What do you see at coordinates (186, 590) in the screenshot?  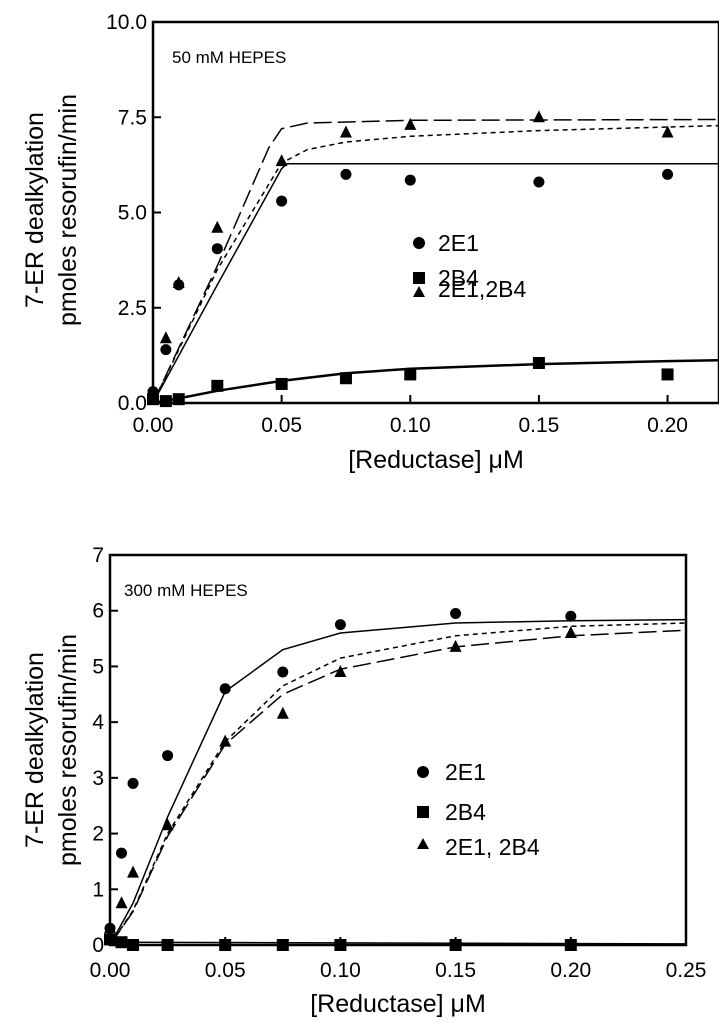 I see `chart-2-condition-label: 300 mM HEPES` at bounding box center [186, 590].